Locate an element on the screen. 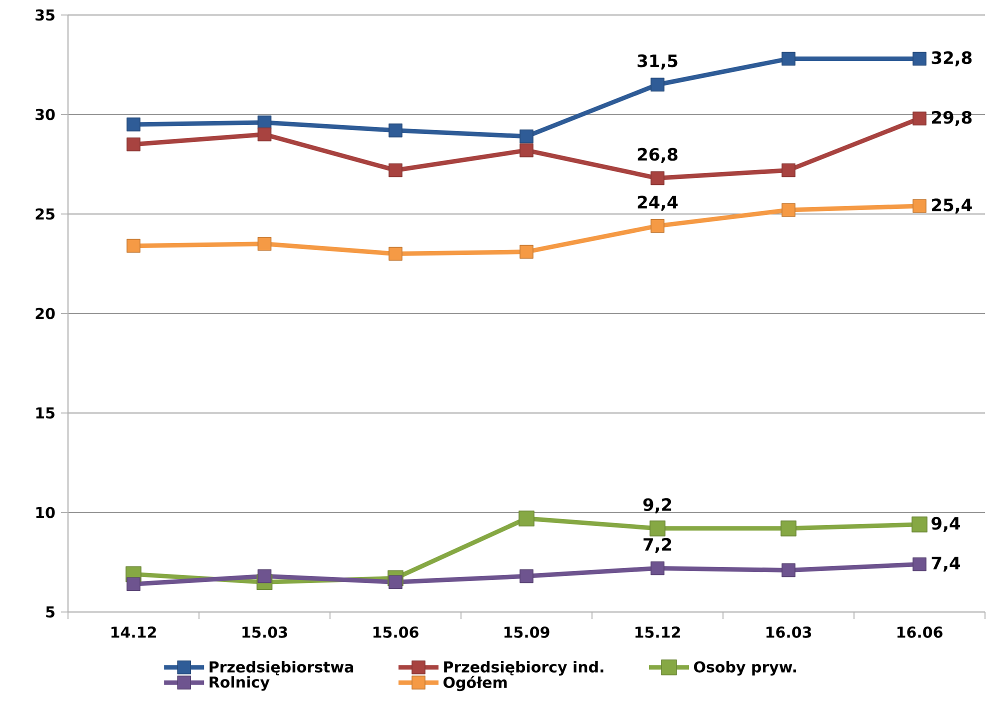 The width and height of the screenshot is (998, 711). y-tick-label: 25 is located at coordinates (45, 214).